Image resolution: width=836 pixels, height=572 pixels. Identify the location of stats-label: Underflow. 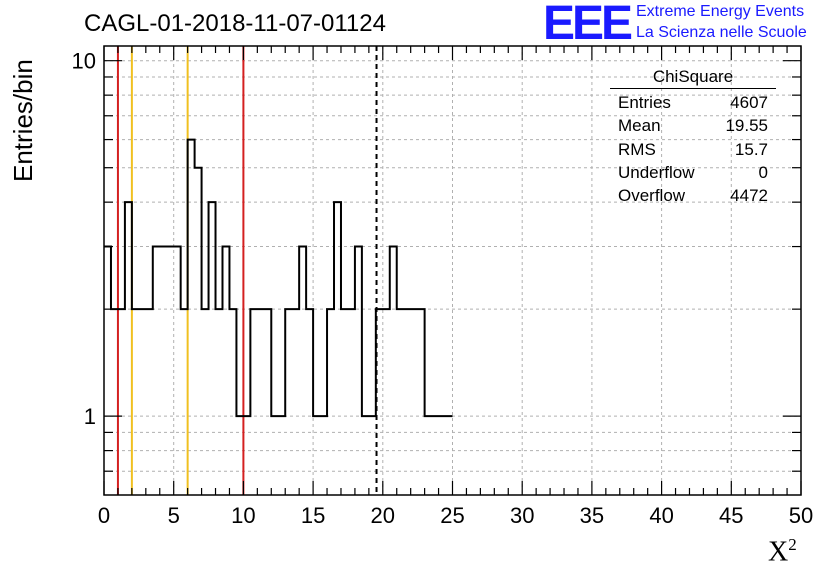
(656, 172).